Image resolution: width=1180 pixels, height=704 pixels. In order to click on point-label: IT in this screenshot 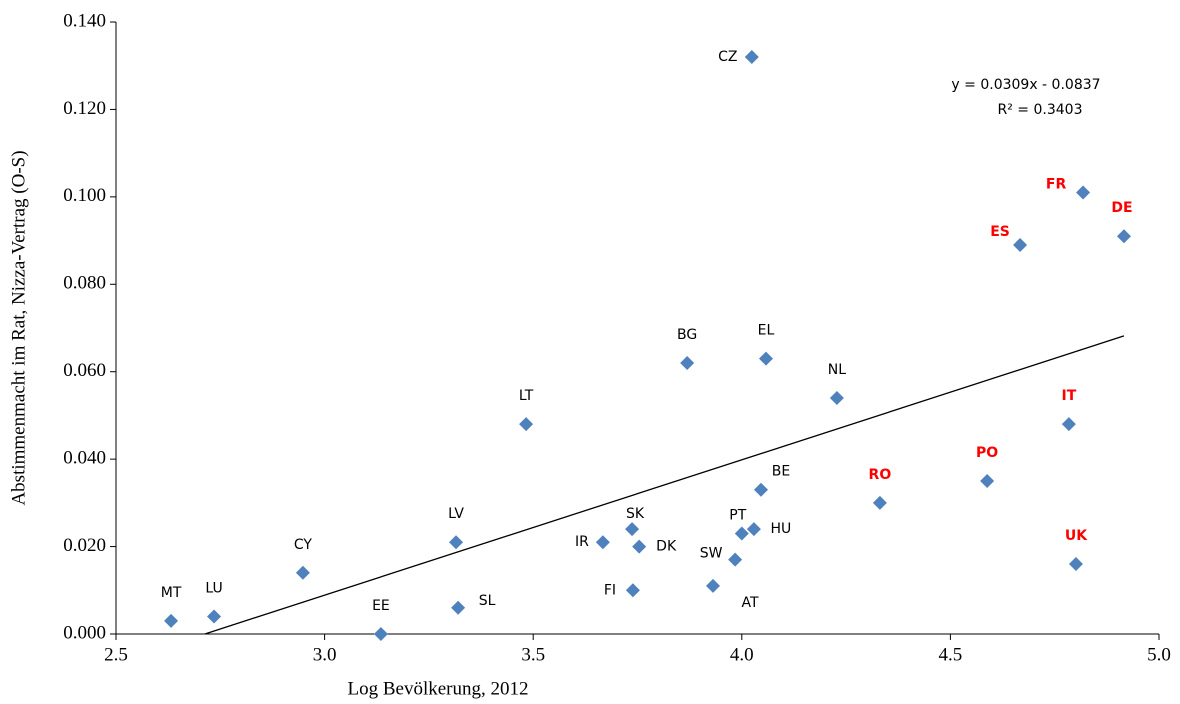, I will do `click(1069, 396)`.